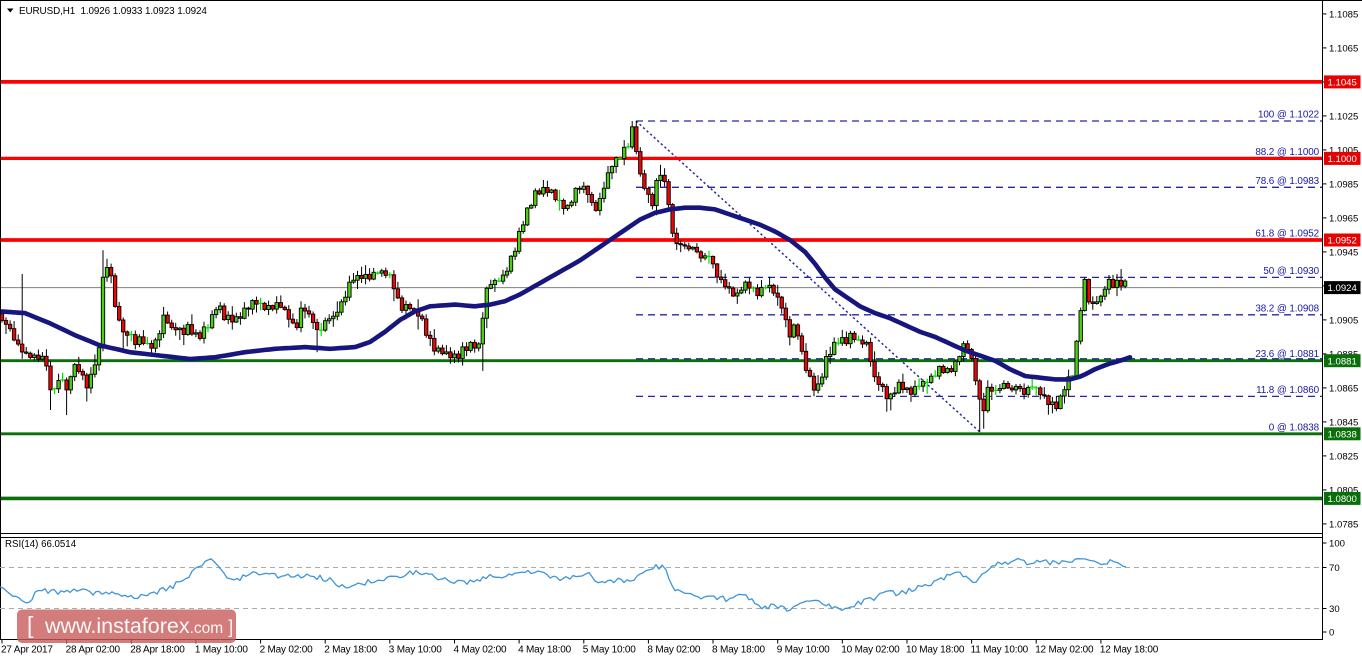 Image resolution: width=1362 pixels, height=661 pixels. Describe the element at coordinates (1343, 184) in the screenshot. I see `svg-text: 1.0985` at that location.